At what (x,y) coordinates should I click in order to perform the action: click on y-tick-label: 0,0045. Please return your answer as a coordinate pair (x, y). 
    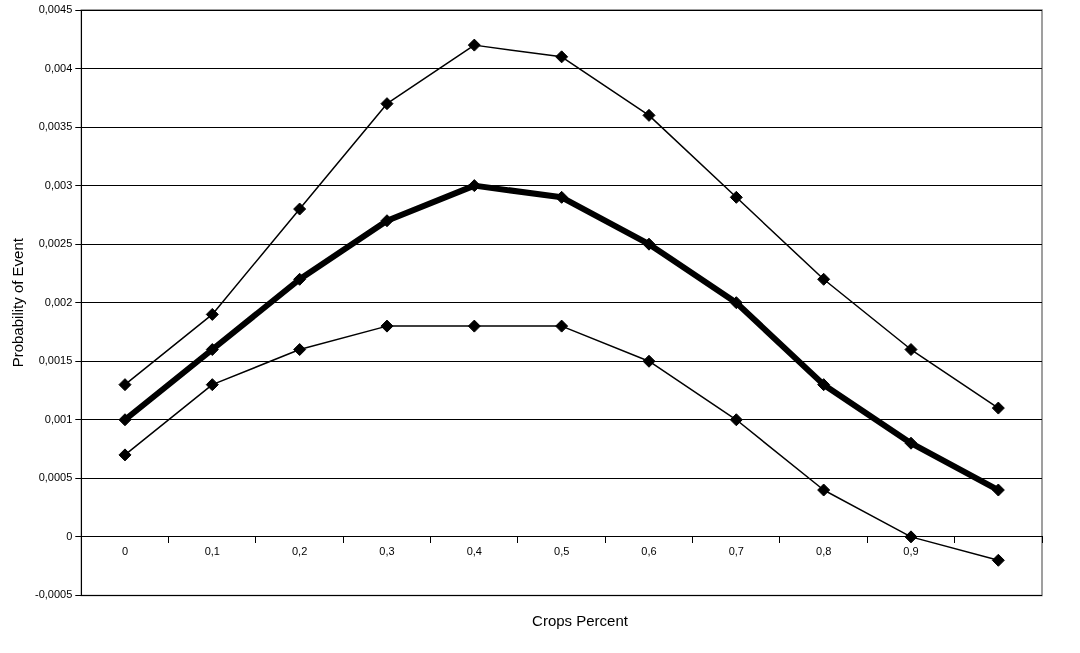
    Looking at the image, I should click on (55, 9).